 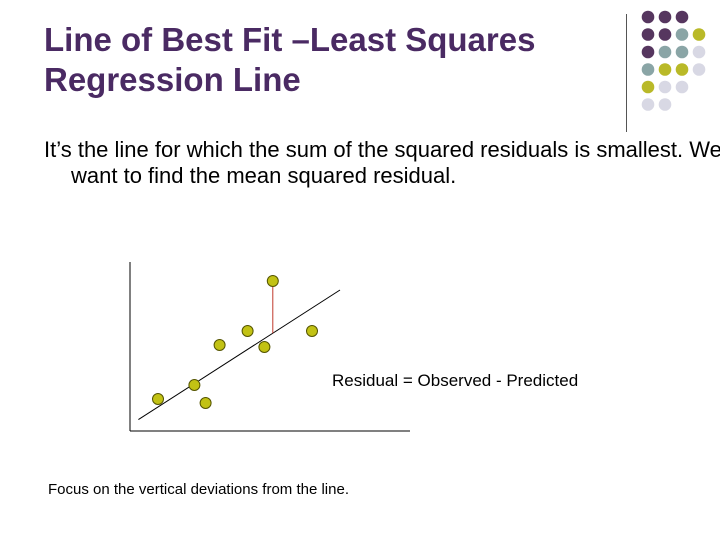 What do you see at coordinates (626, 73) in the screenshot?
I see `title-divider` at bounding box center [626, 73].